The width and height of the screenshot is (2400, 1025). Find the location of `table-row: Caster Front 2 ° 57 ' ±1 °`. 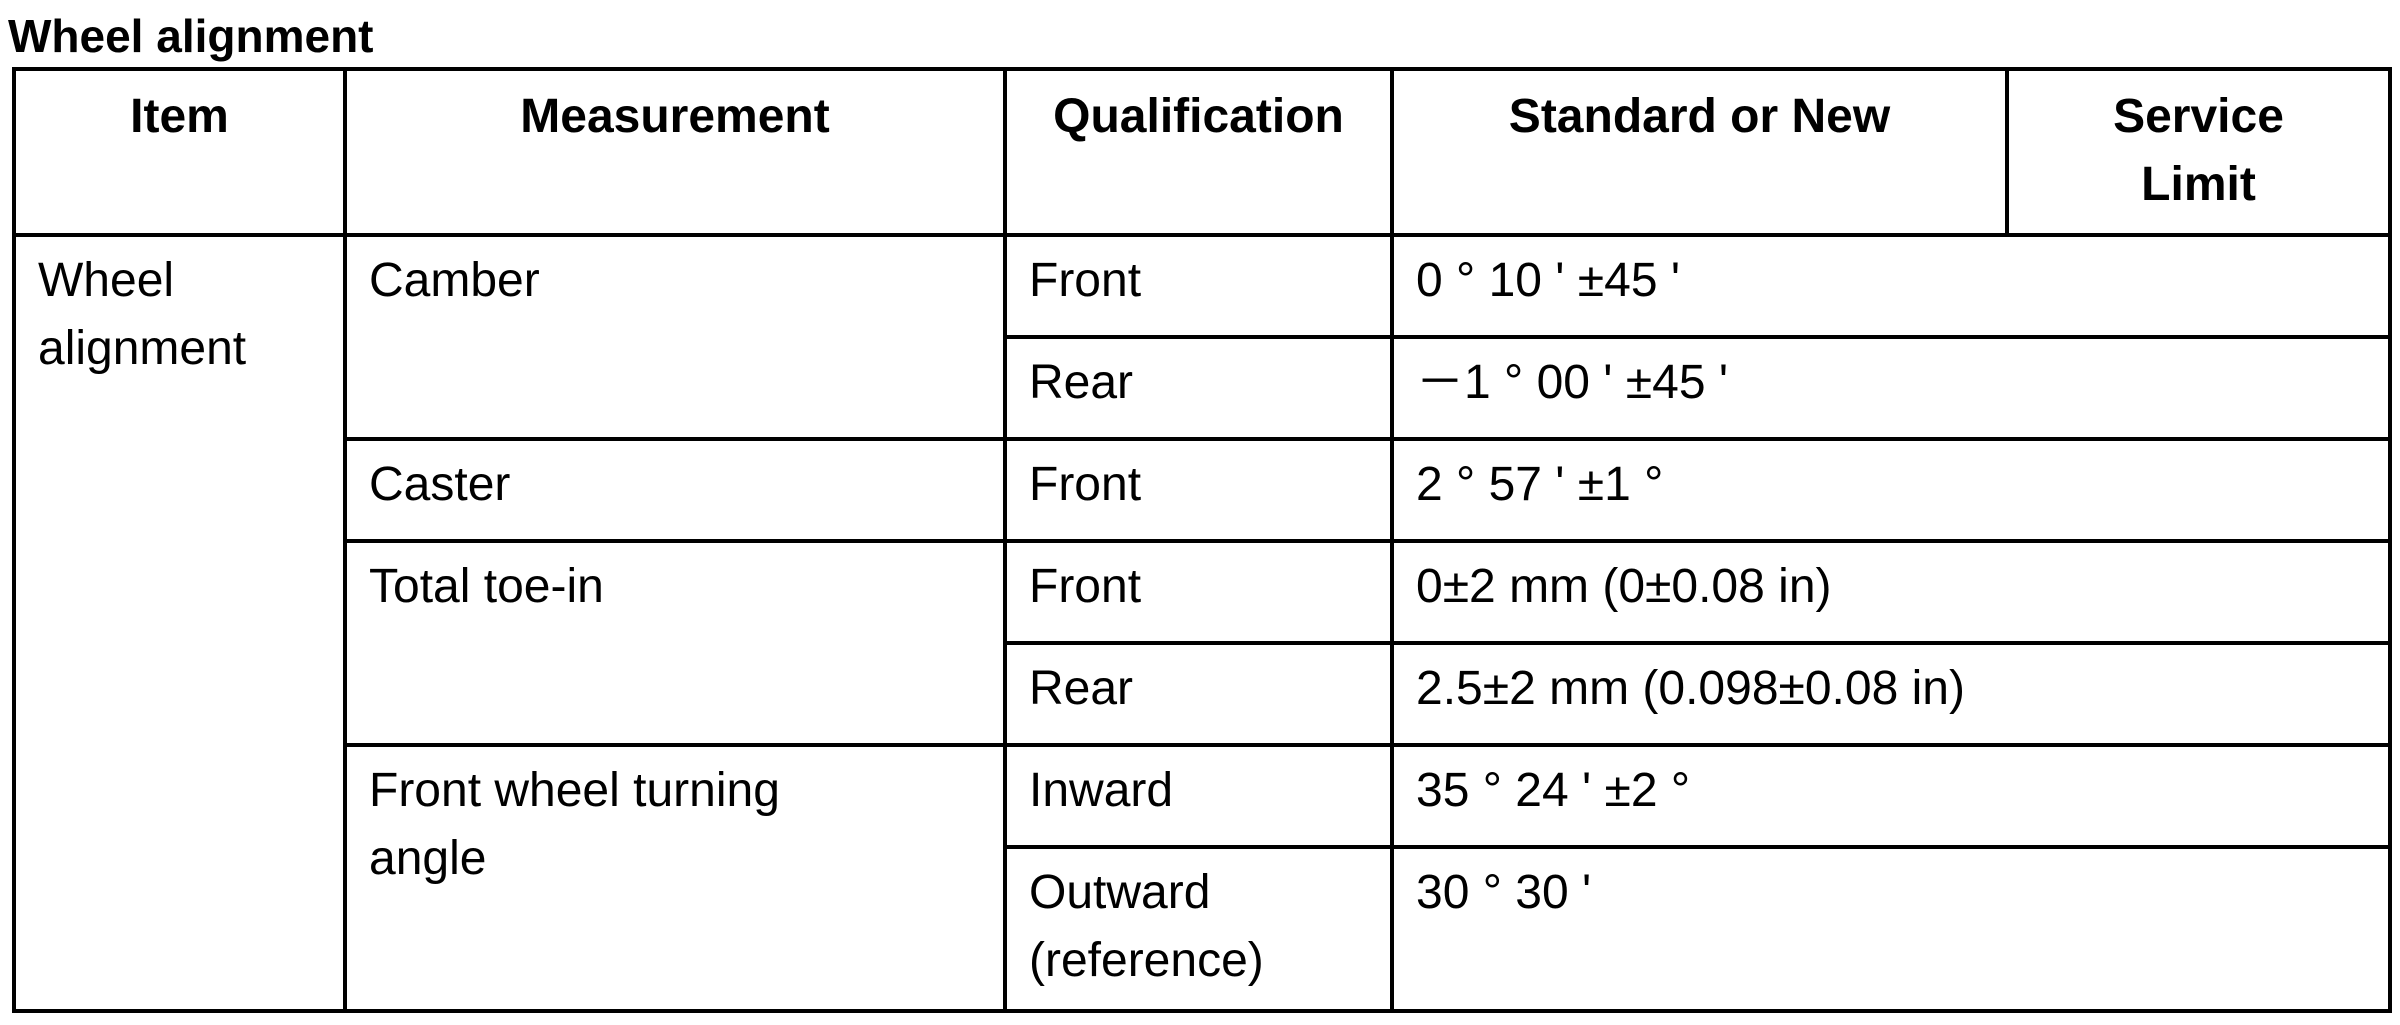

table-row: Caster Front 2 ° 57 ' ±1 ° is located at coordinates (1203, 490).